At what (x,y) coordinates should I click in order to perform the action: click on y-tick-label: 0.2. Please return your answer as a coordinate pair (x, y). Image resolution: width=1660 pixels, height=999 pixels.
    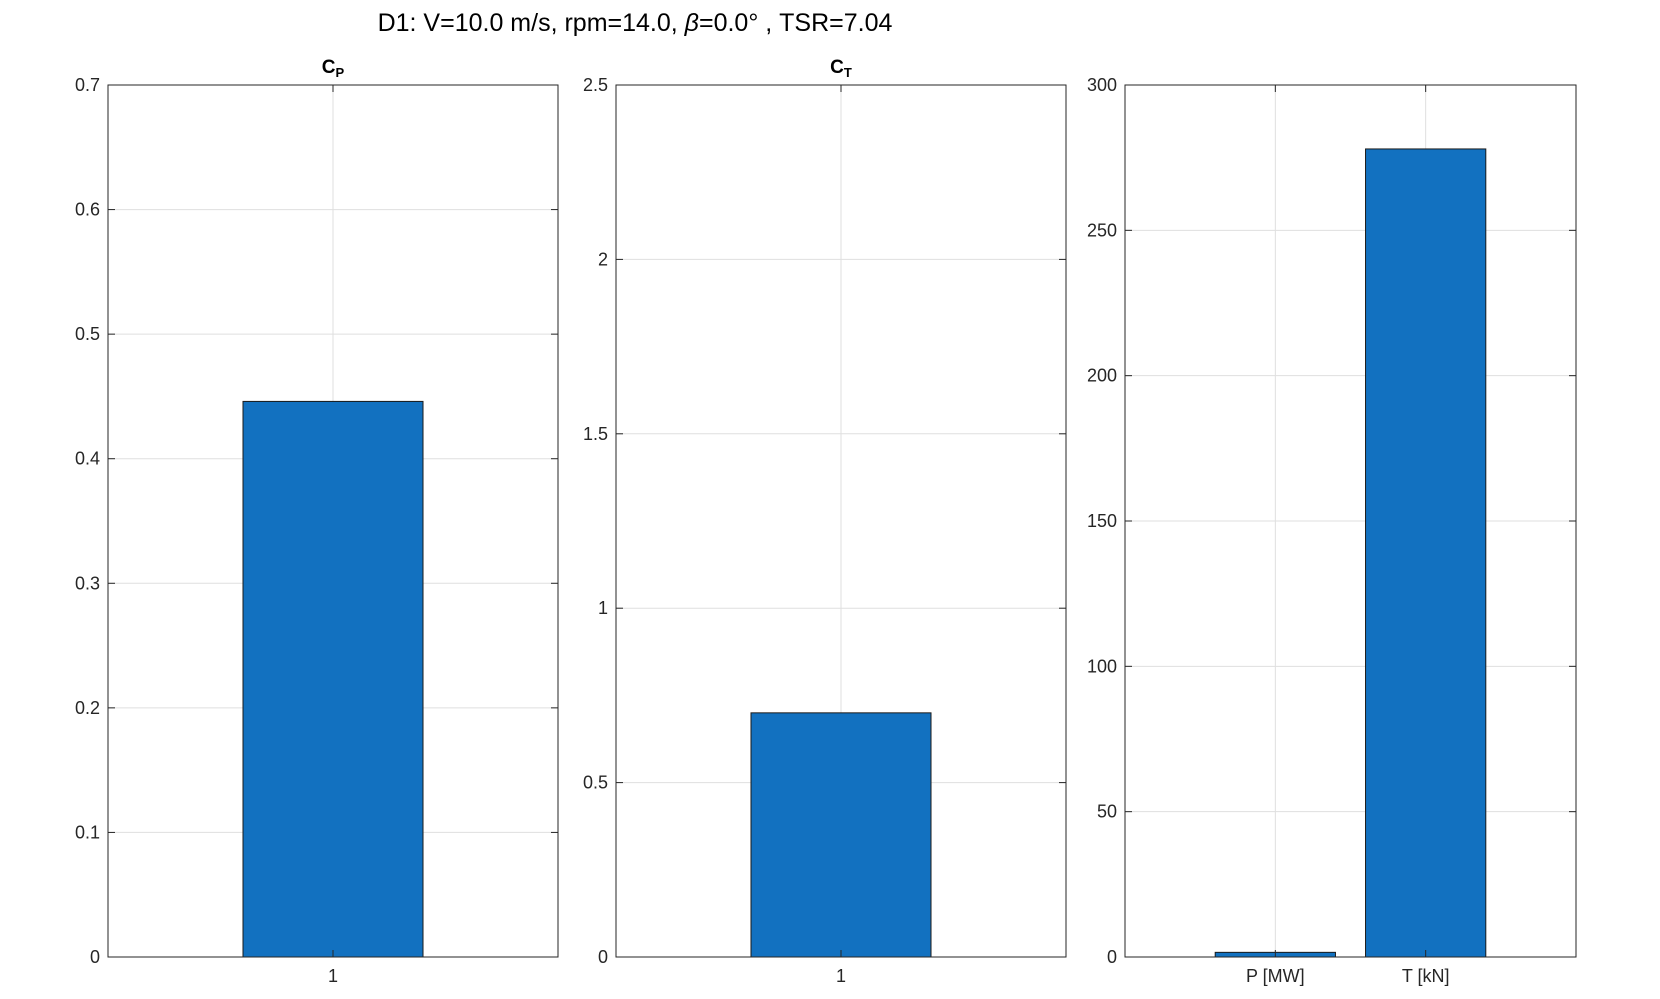
    Looking at the image, I should click on (87, 708).